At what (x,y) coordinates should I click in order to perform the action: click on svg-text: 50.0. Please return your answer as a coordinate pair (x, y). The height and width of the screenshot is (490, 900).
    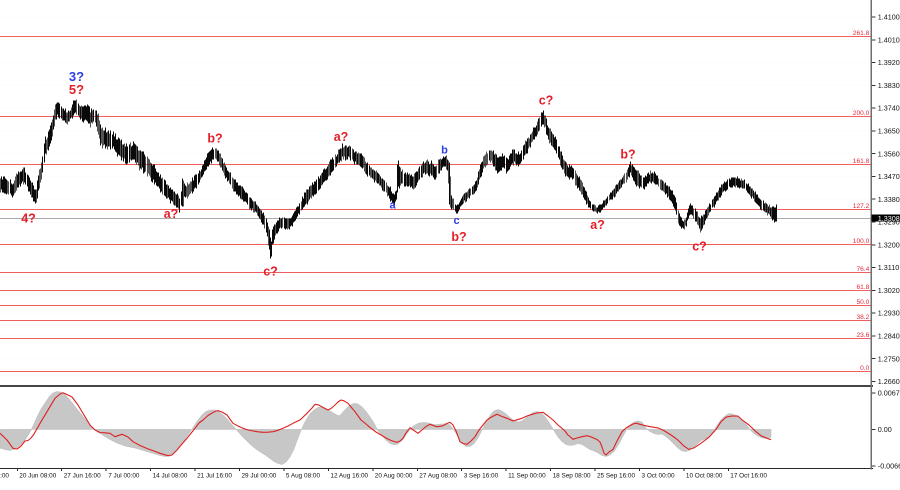
    Looking at the image, I should click on (862, 302).